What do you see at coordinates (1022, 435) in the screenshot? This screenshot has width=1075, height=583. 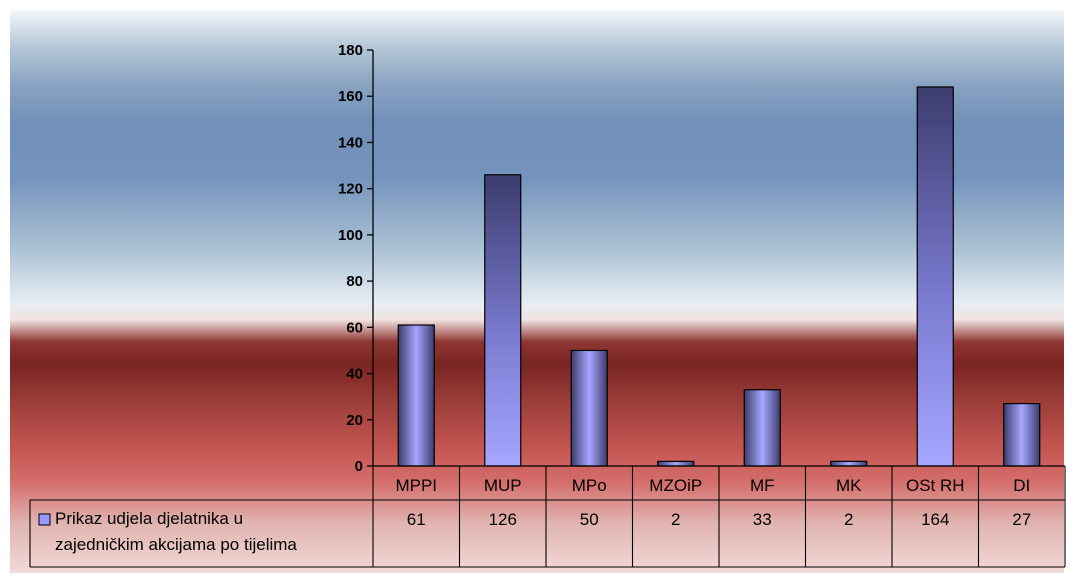 I see `bar-di` at bounding box center [1022, 435].